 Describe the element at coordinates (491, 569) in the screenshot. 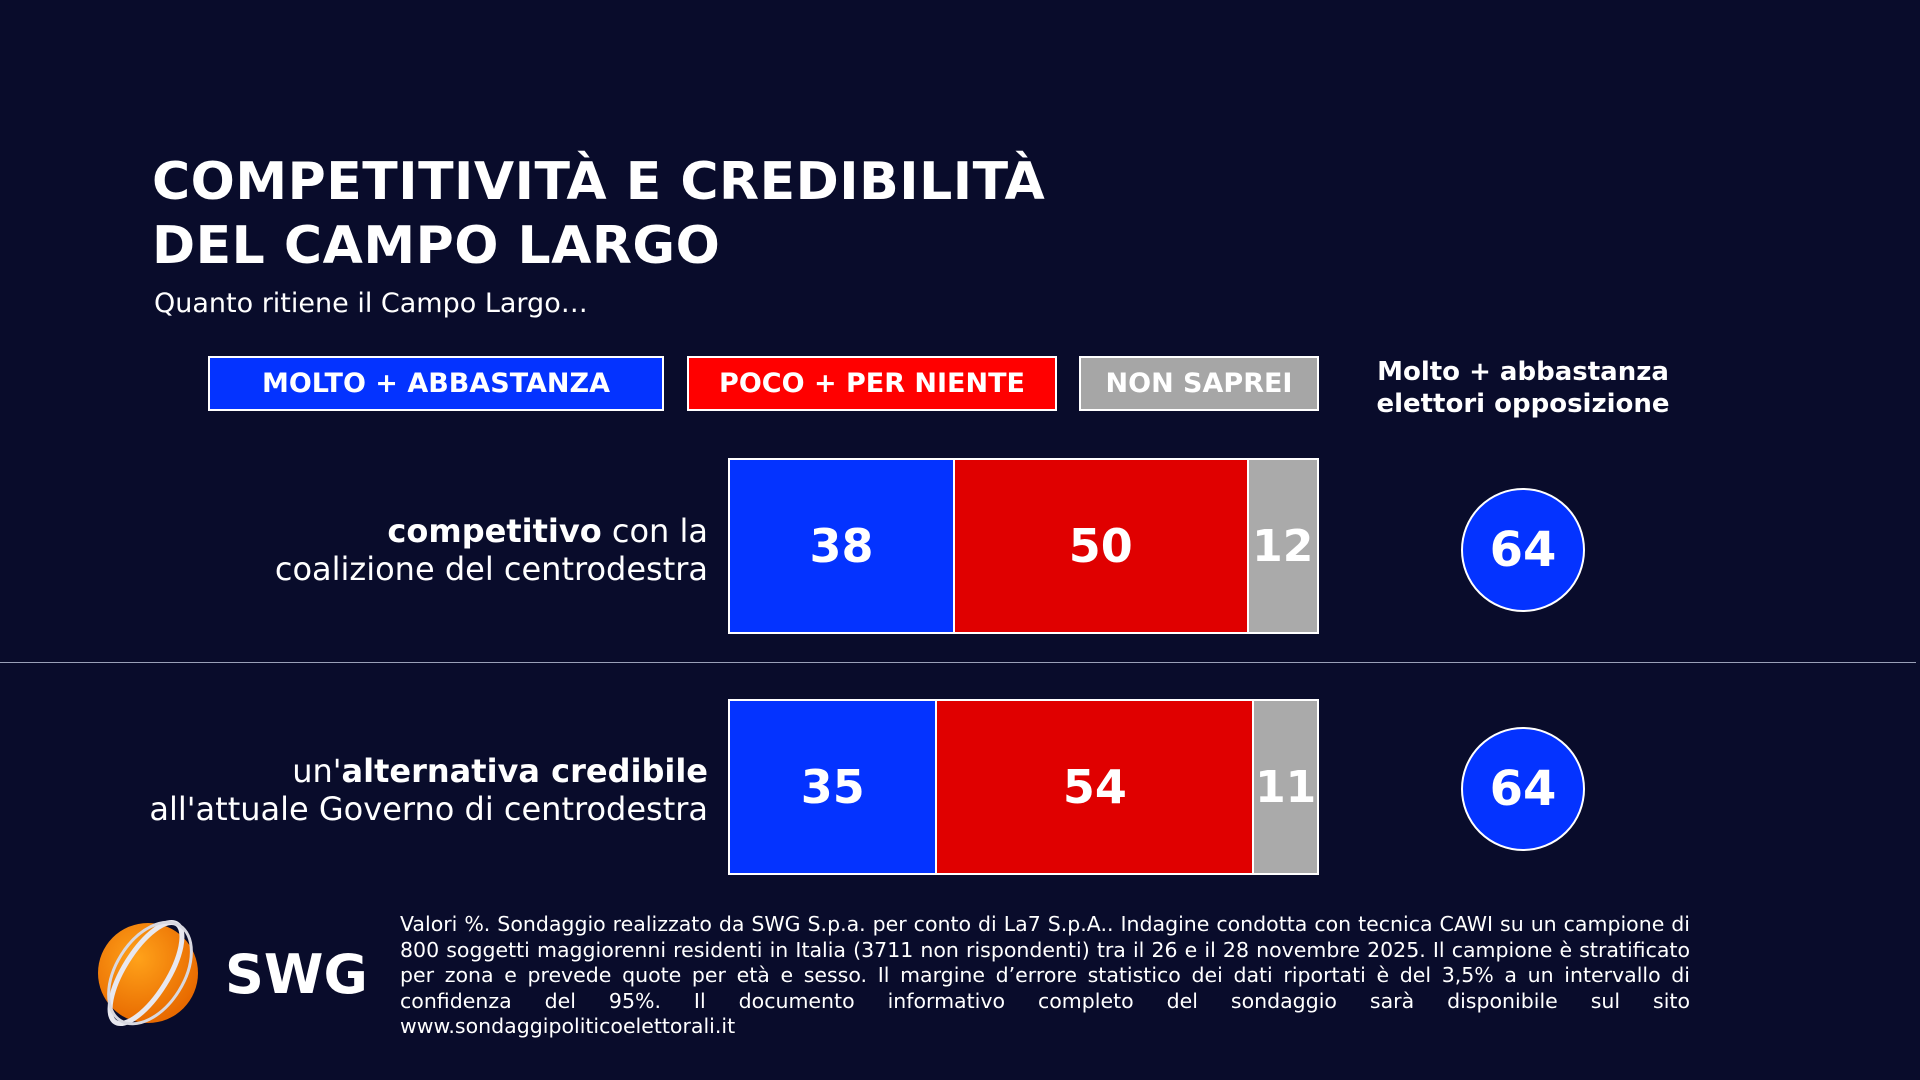

I see `label-line2: coalizione del centrodestra` at that location.